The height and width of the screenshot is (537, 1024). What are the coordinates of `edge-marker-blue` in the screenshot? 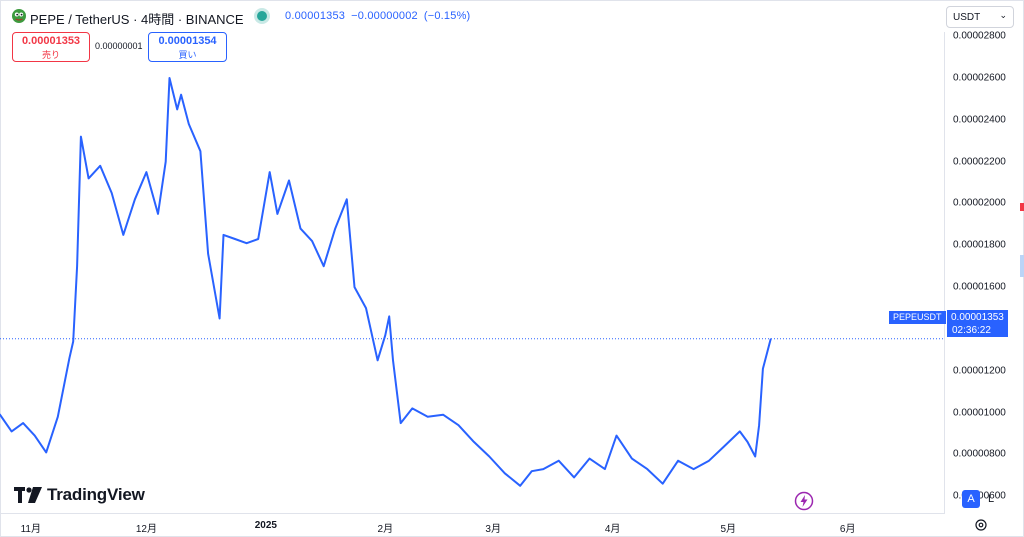 It's located at (1022, 266).